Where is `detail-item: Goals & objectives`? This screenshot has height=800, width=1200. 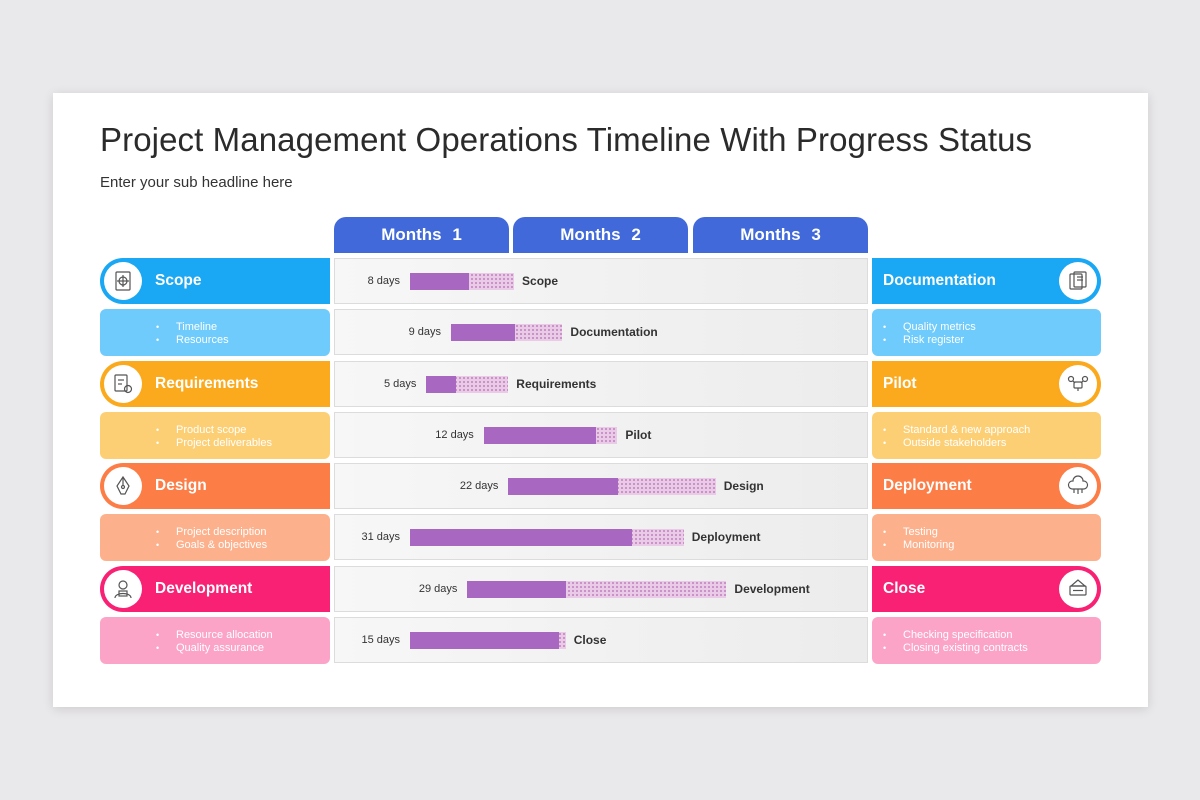
detail-item: Goals & objectives is located at coordinates (211, 545).